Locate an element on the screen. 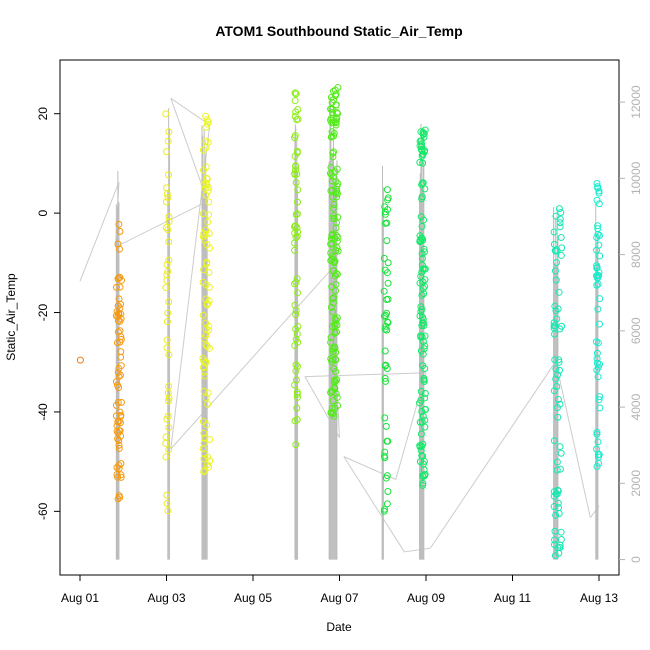 The height and width of the screenshot is (650, 650). x-tick-label-6: Aug 13 is located at coordinates (599, 598).